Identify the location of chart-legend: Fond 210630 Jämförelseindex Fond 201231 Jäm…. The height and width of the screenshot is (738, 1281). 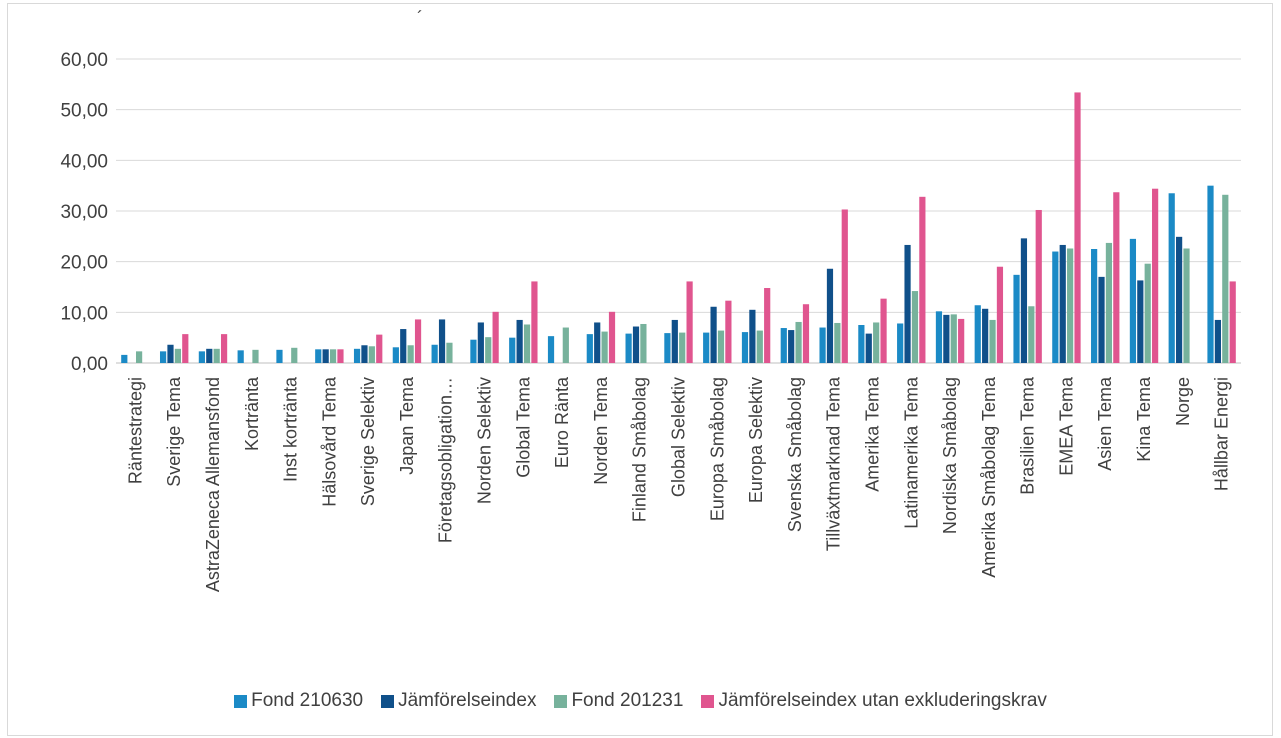
(640, 702).